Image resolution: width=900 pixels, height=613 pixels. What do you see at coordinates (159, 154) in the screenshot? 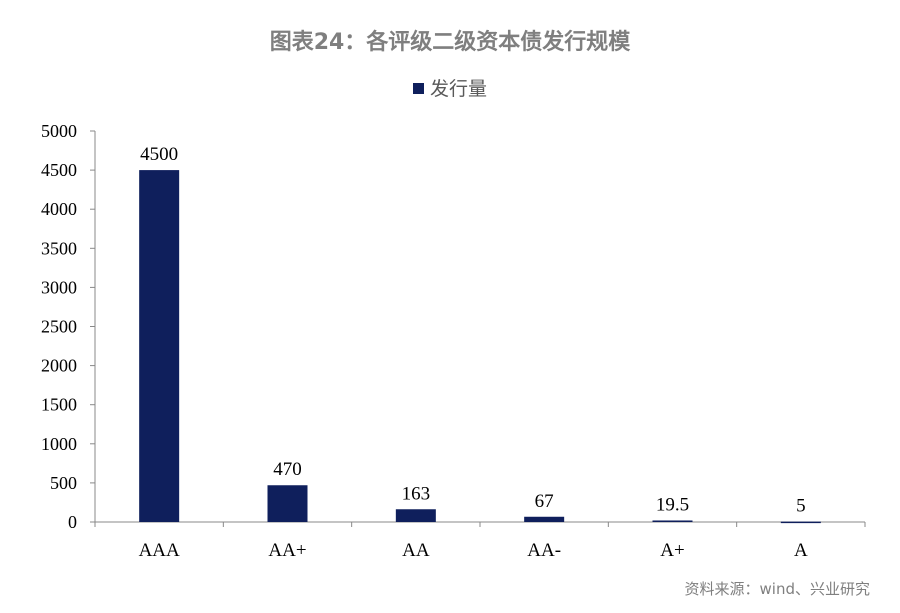
I see `data-label: 4500` at bounding box center [159, 154].